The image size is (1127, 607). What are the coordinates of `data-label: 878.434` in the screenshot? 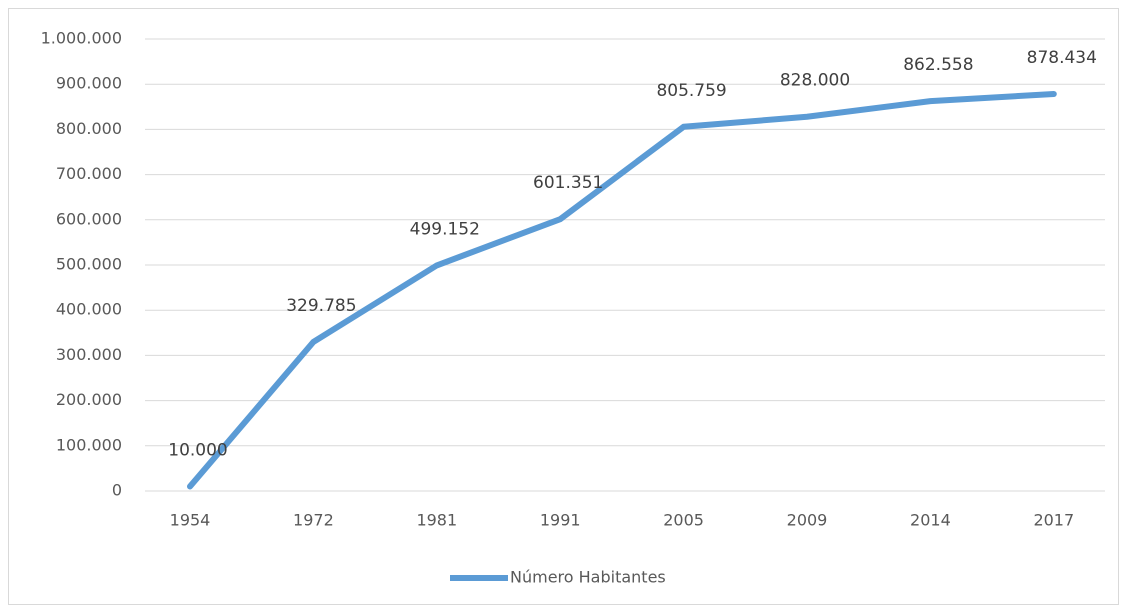 It's located at (1062, 58).